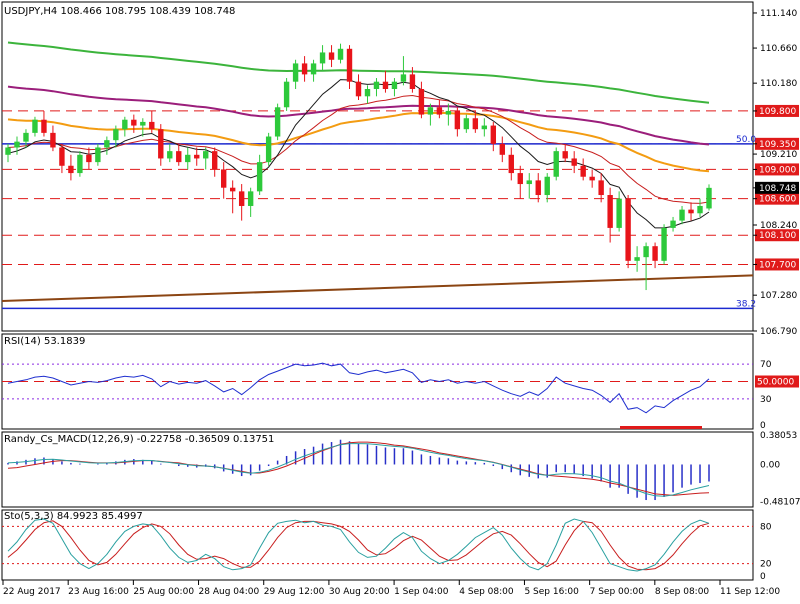 This screenshot has height=604, width=800. I want to click on rsi-axis-label: 0, so click(763, 426).